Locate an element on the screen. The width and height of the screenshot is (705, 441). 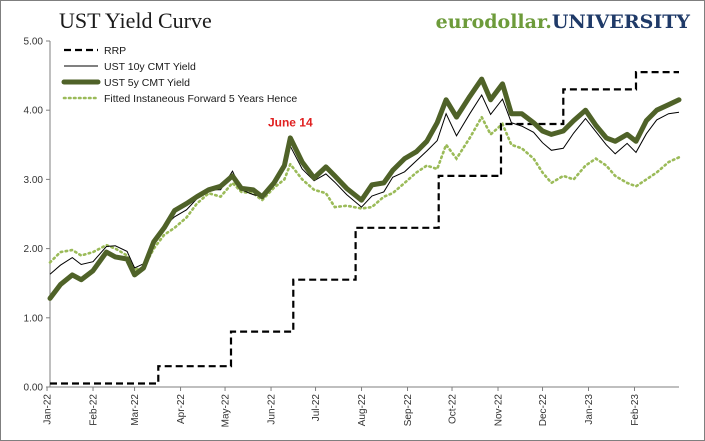
brand-part1: eurodollar. is located at coordinates (493, 22).